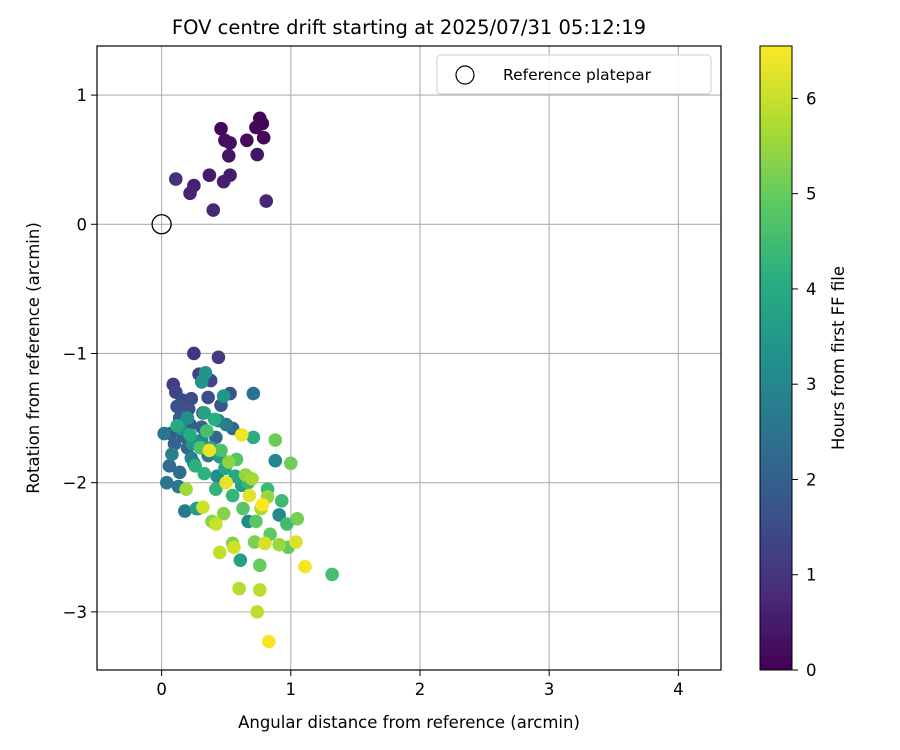 The width and height of the screenshot is (900, 750). Describe the element at coordinates (409, 722) in the screenshot. I see `x-axis-label: Angular distance from reference (arcmin)` at that location.